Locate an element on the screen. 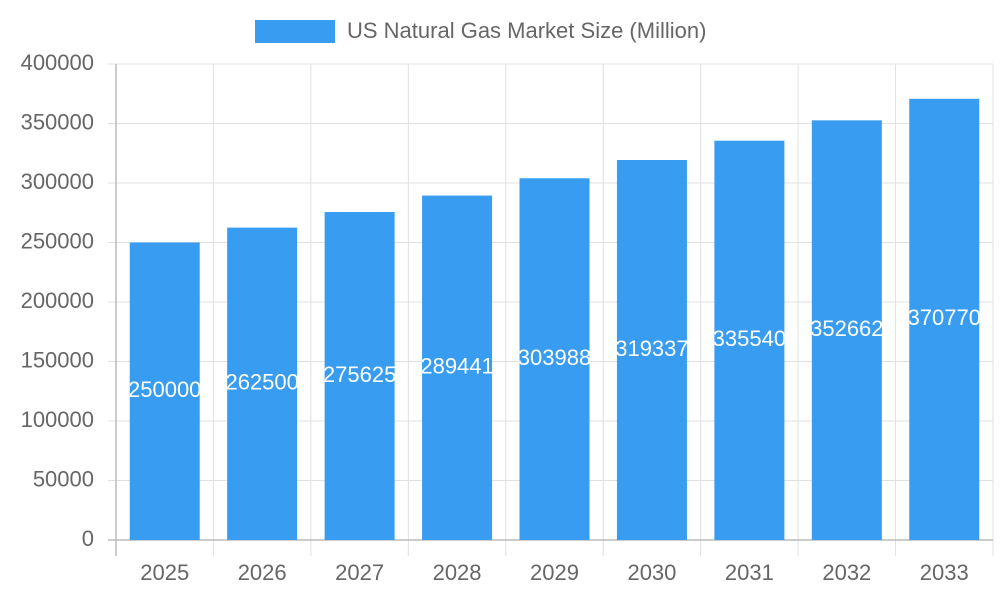 This screenshot has height=600, width=1000. x-tick-label: 2026 is located at coordinates (262, 572).